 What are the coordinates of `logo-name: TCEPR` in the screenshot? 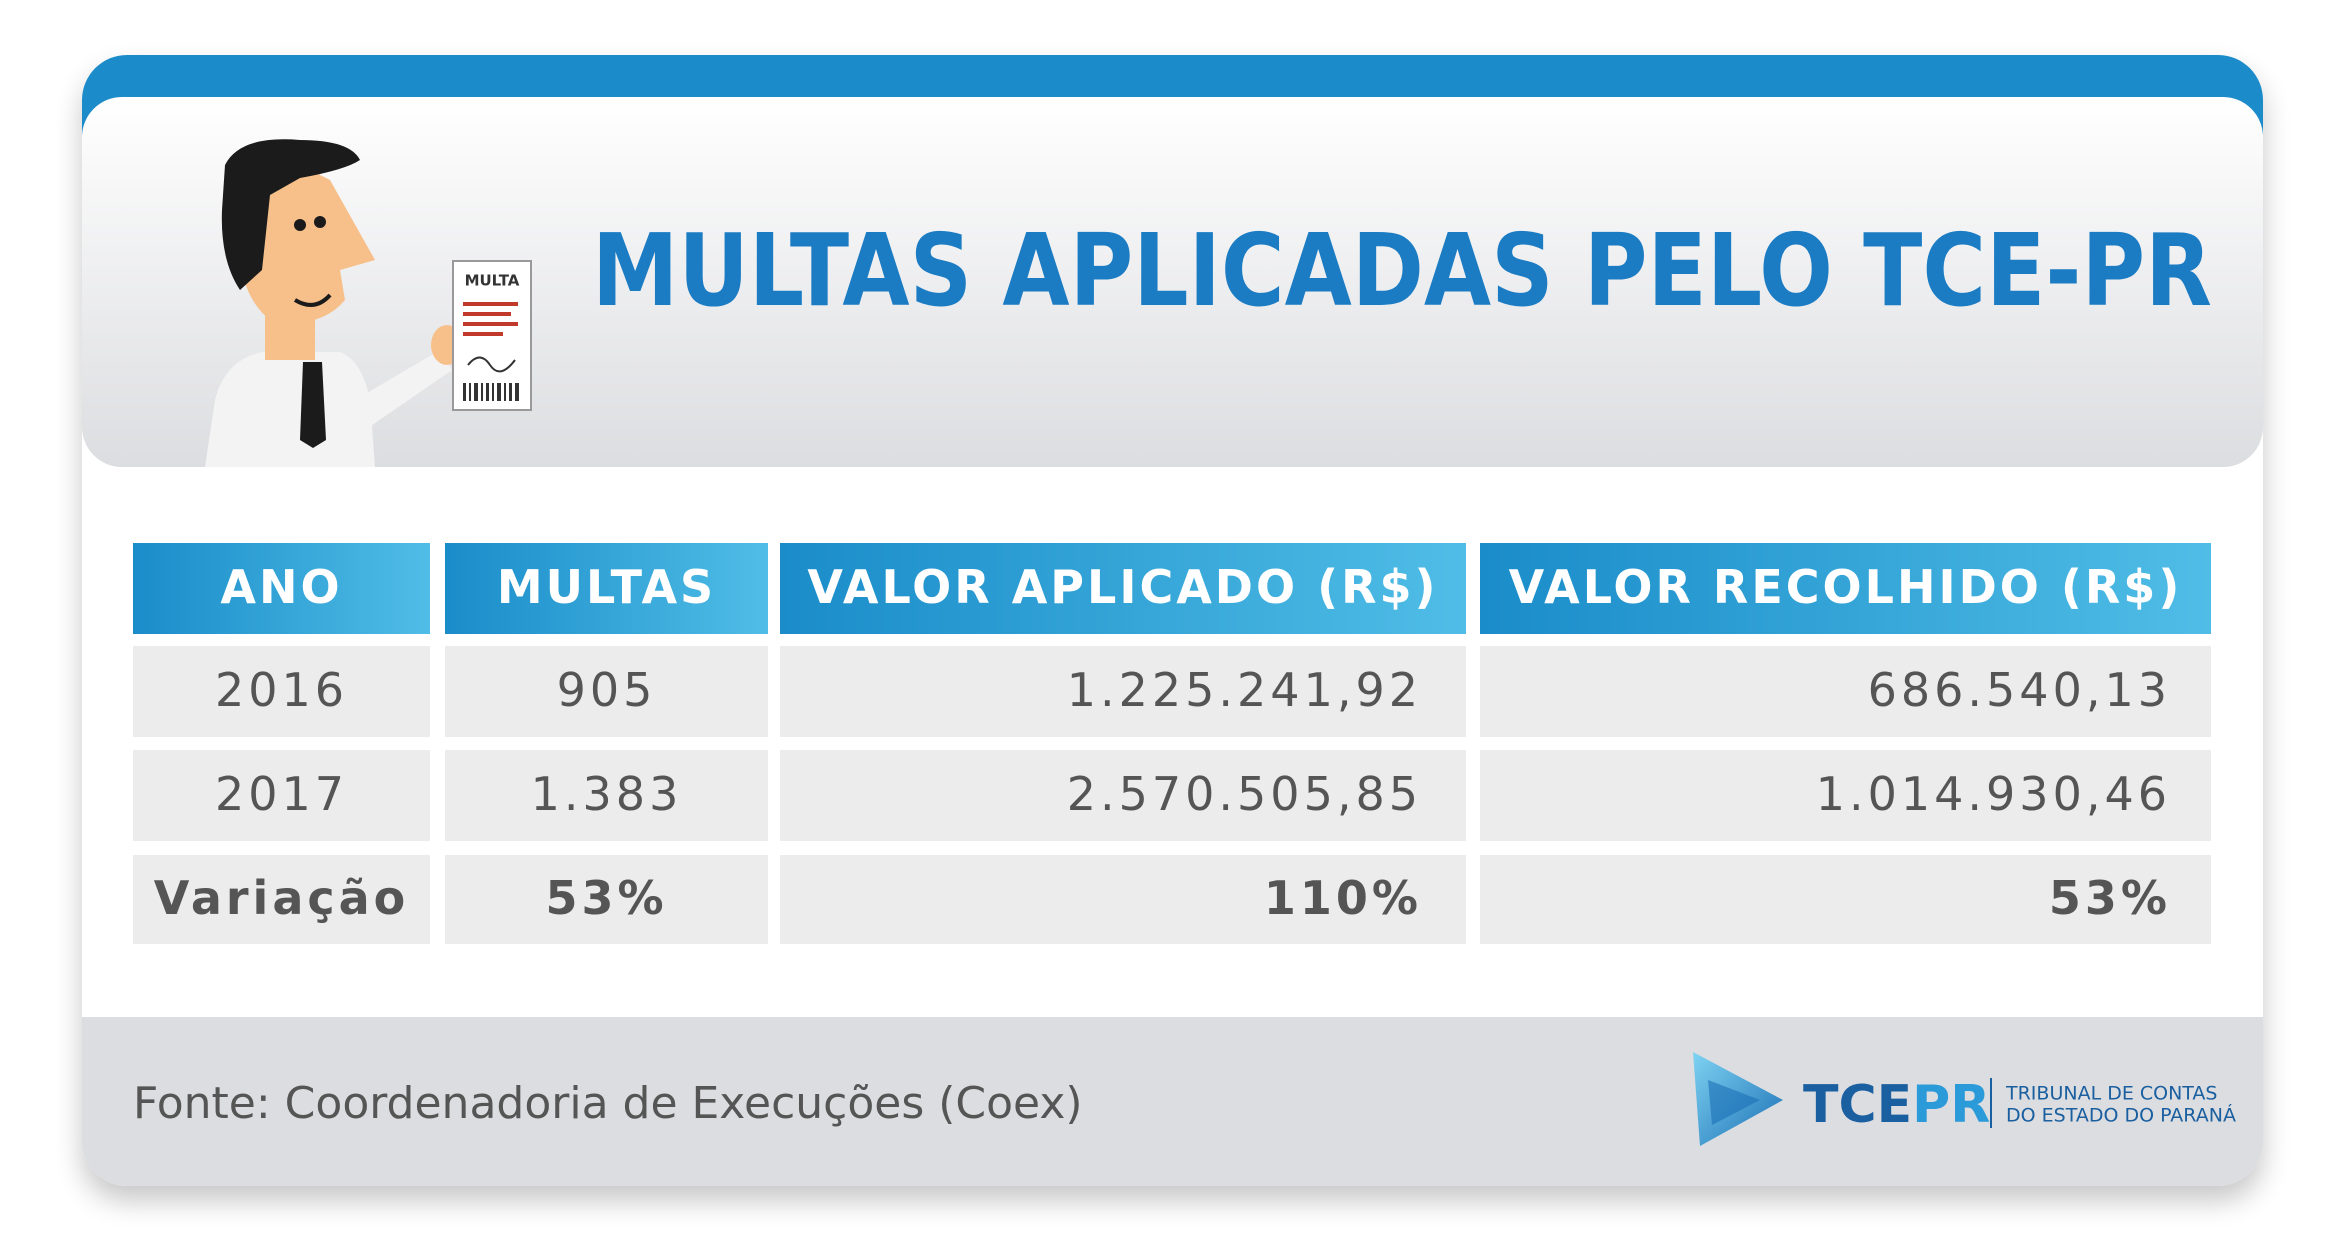 It's located at (1896, 1105).